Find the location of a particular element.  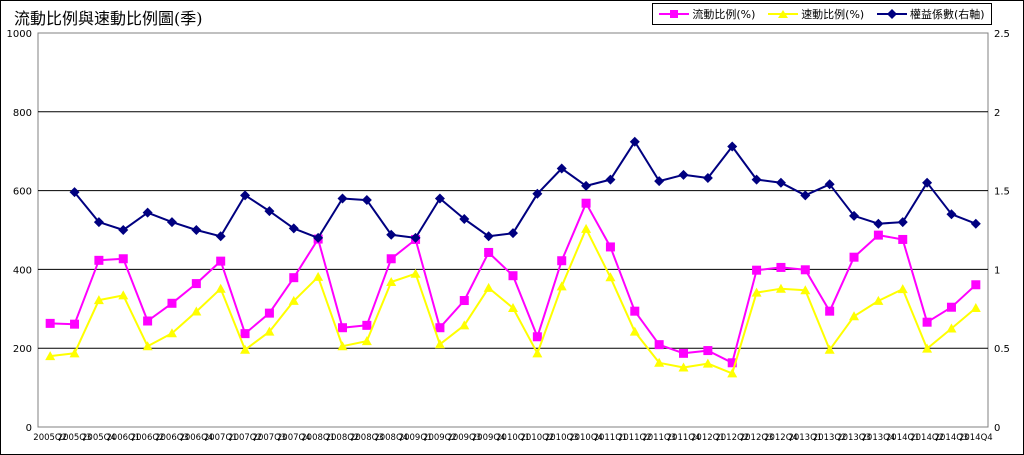

x-tick-label: 2014Q4 is located at coordinates (976, 438).